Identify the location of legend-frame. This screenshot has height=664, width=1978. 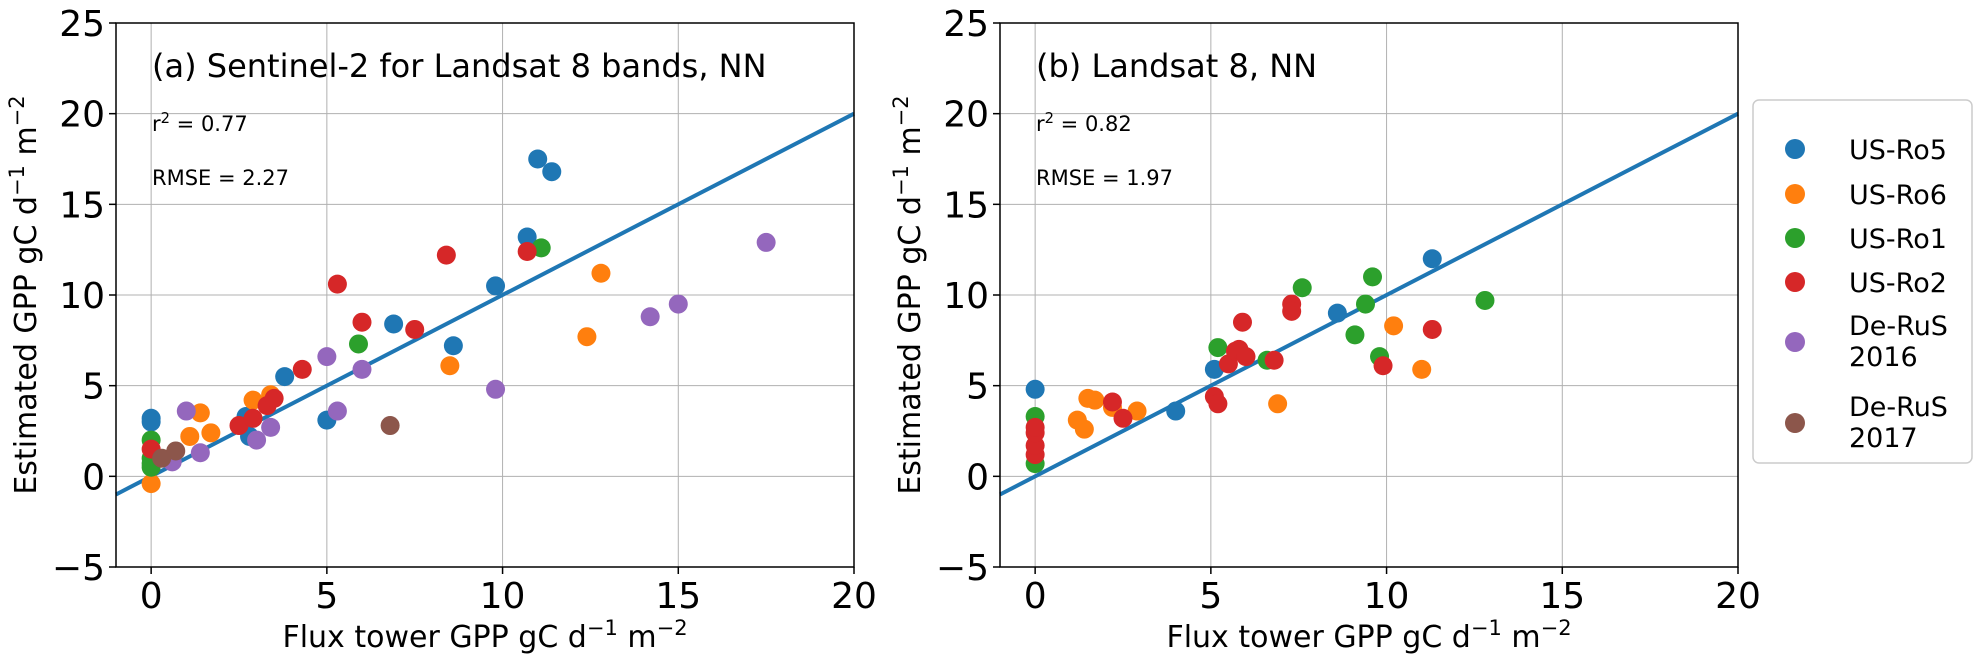
(1862, 281).